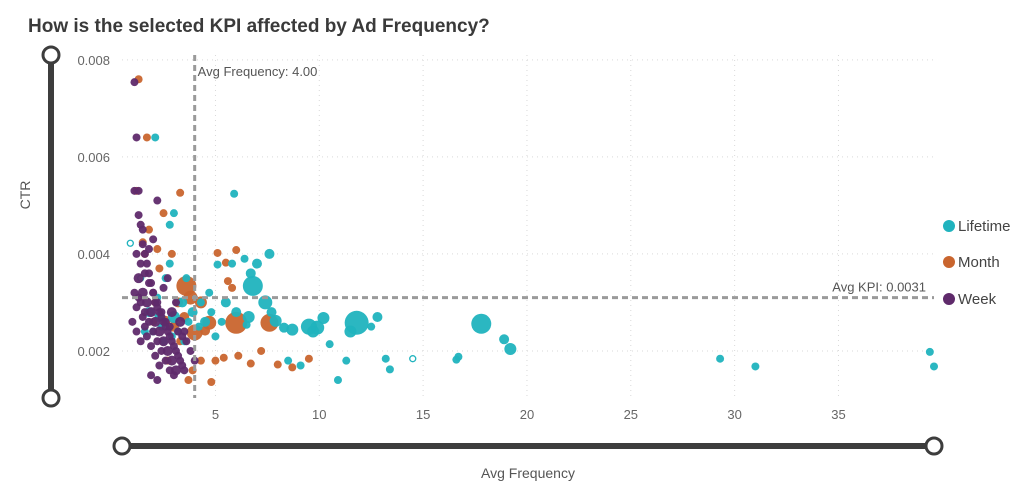 The width and height of the screenshot is (1025, 494). Describe the element at coordinates (934, 446) in the screenshot. I see `x-slider-right-handle` at that location.